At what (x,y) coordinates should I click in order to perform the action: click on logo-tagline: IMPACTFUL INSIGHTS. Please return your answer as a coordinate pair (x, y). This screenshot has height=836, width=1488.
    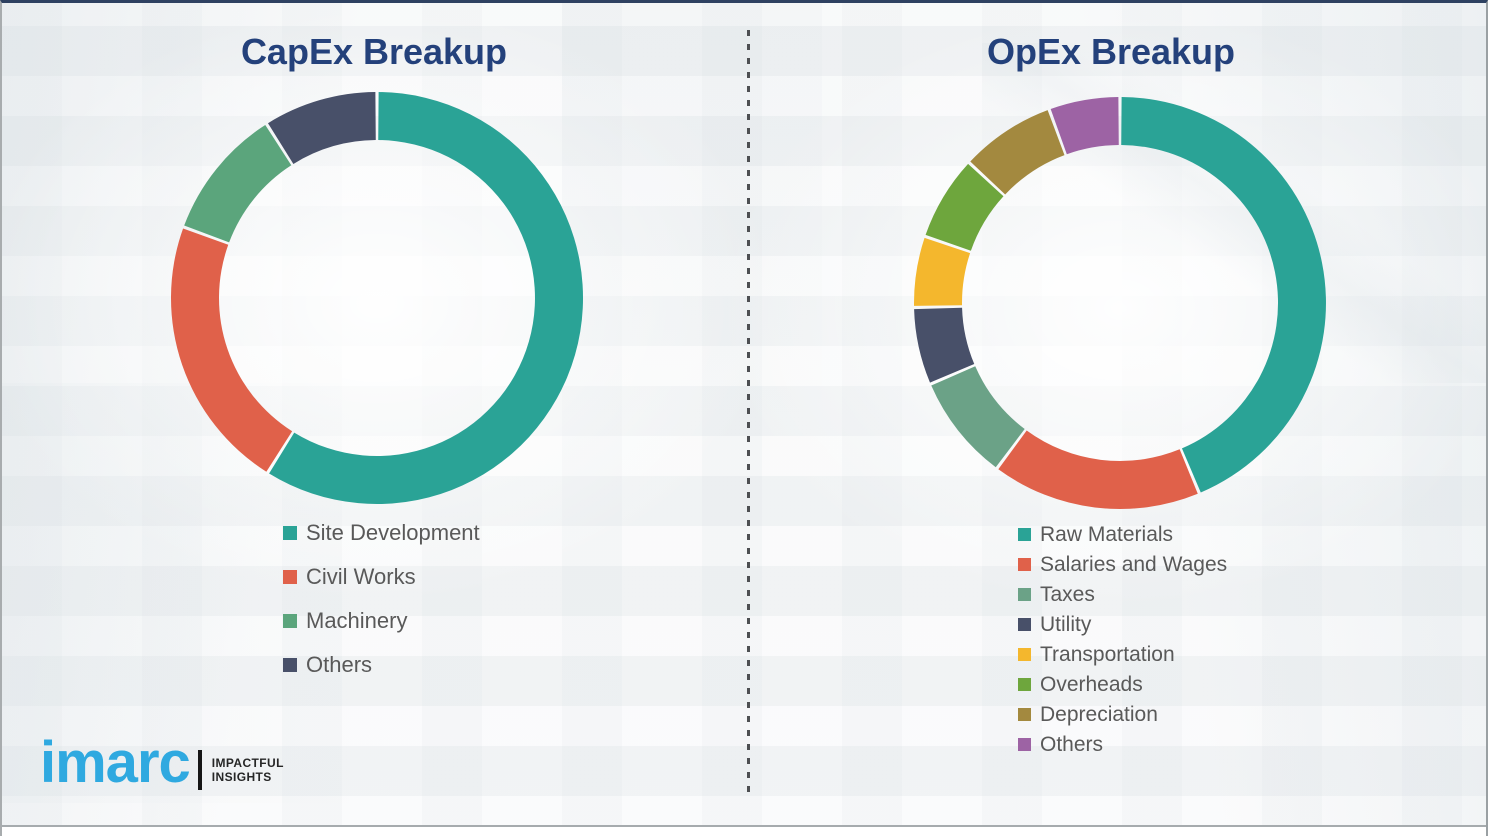
    Looking at the image, I should click on (248, 770).